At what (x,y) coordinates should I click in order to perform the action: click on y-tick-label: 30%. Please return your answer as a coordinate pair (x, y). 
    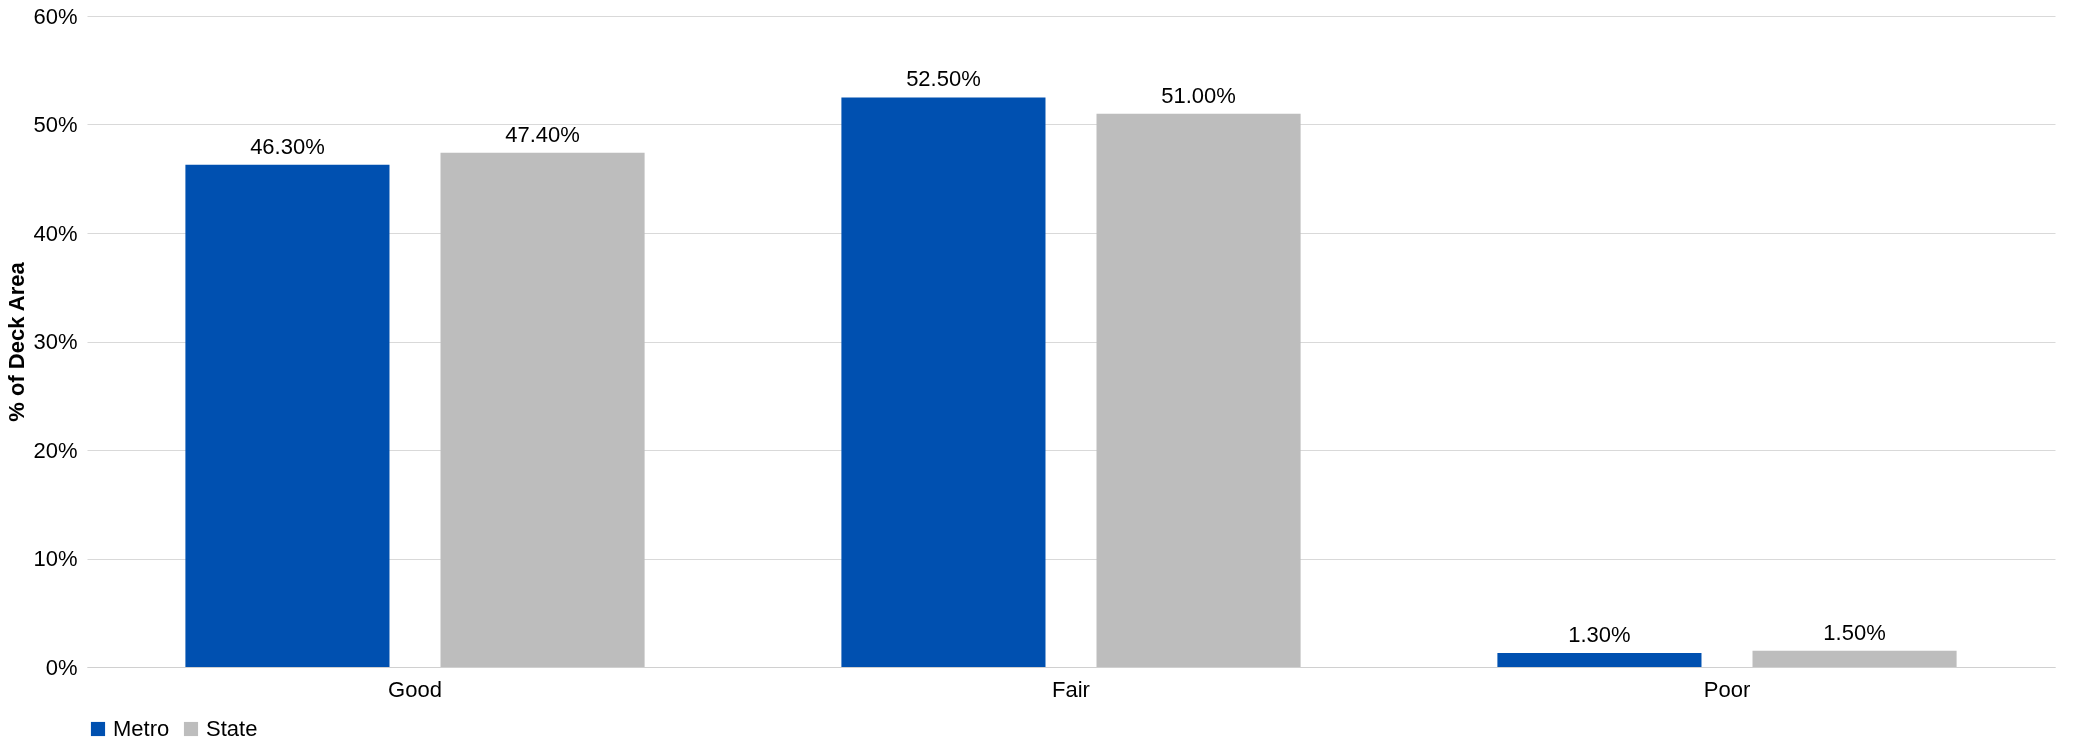
    Looking at the image, I should click on (55, 341).